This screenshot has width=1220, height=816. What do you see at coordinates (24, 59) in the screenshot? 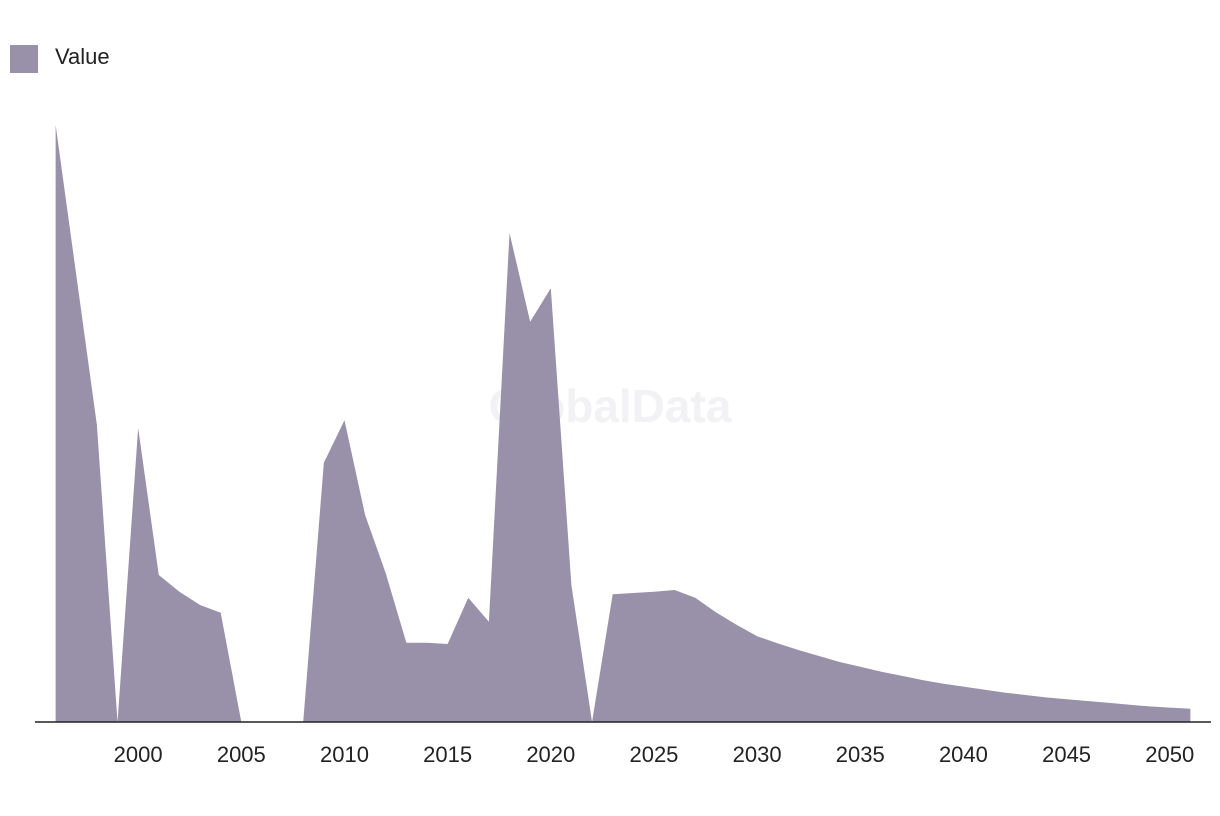
I see `legend-swatch` at bounding box center [24, 59].